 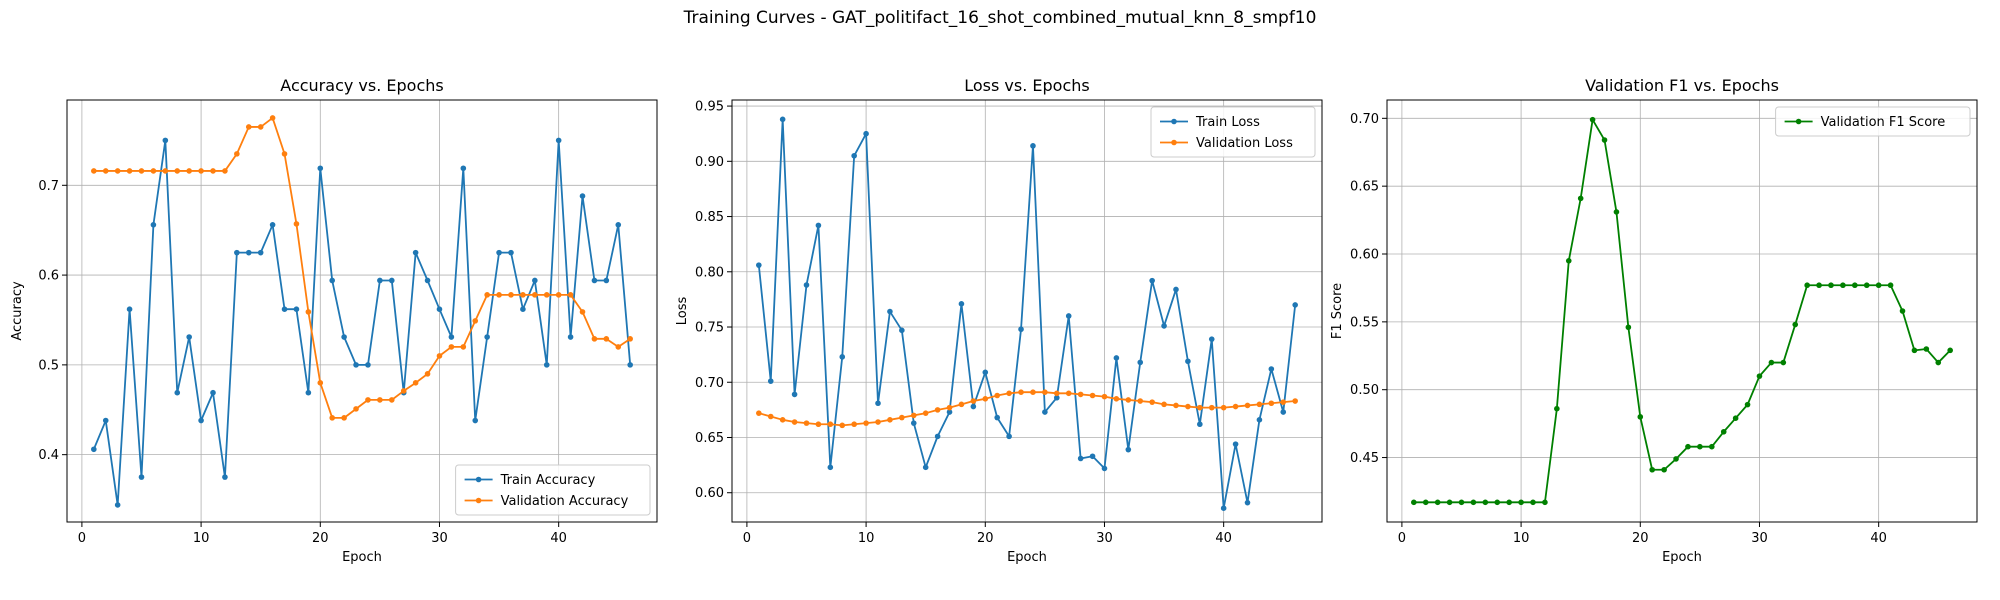 I want to click on x-axis-label: Epoch, so click(x=362, y=557).